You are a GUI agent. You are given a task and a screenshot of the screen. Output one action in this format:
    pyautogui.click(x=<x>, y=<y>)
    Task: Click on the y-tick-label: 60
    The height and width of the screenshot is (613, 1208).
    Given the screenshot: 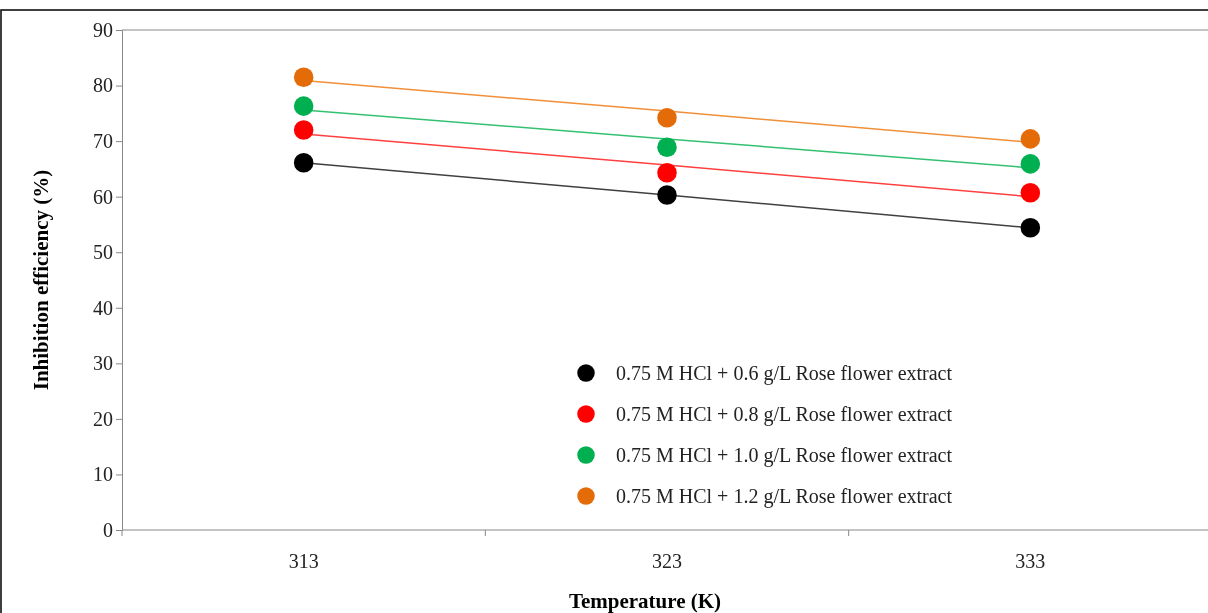 What is the action you would take?
    pyautogui.click(x=103, y=196)
    